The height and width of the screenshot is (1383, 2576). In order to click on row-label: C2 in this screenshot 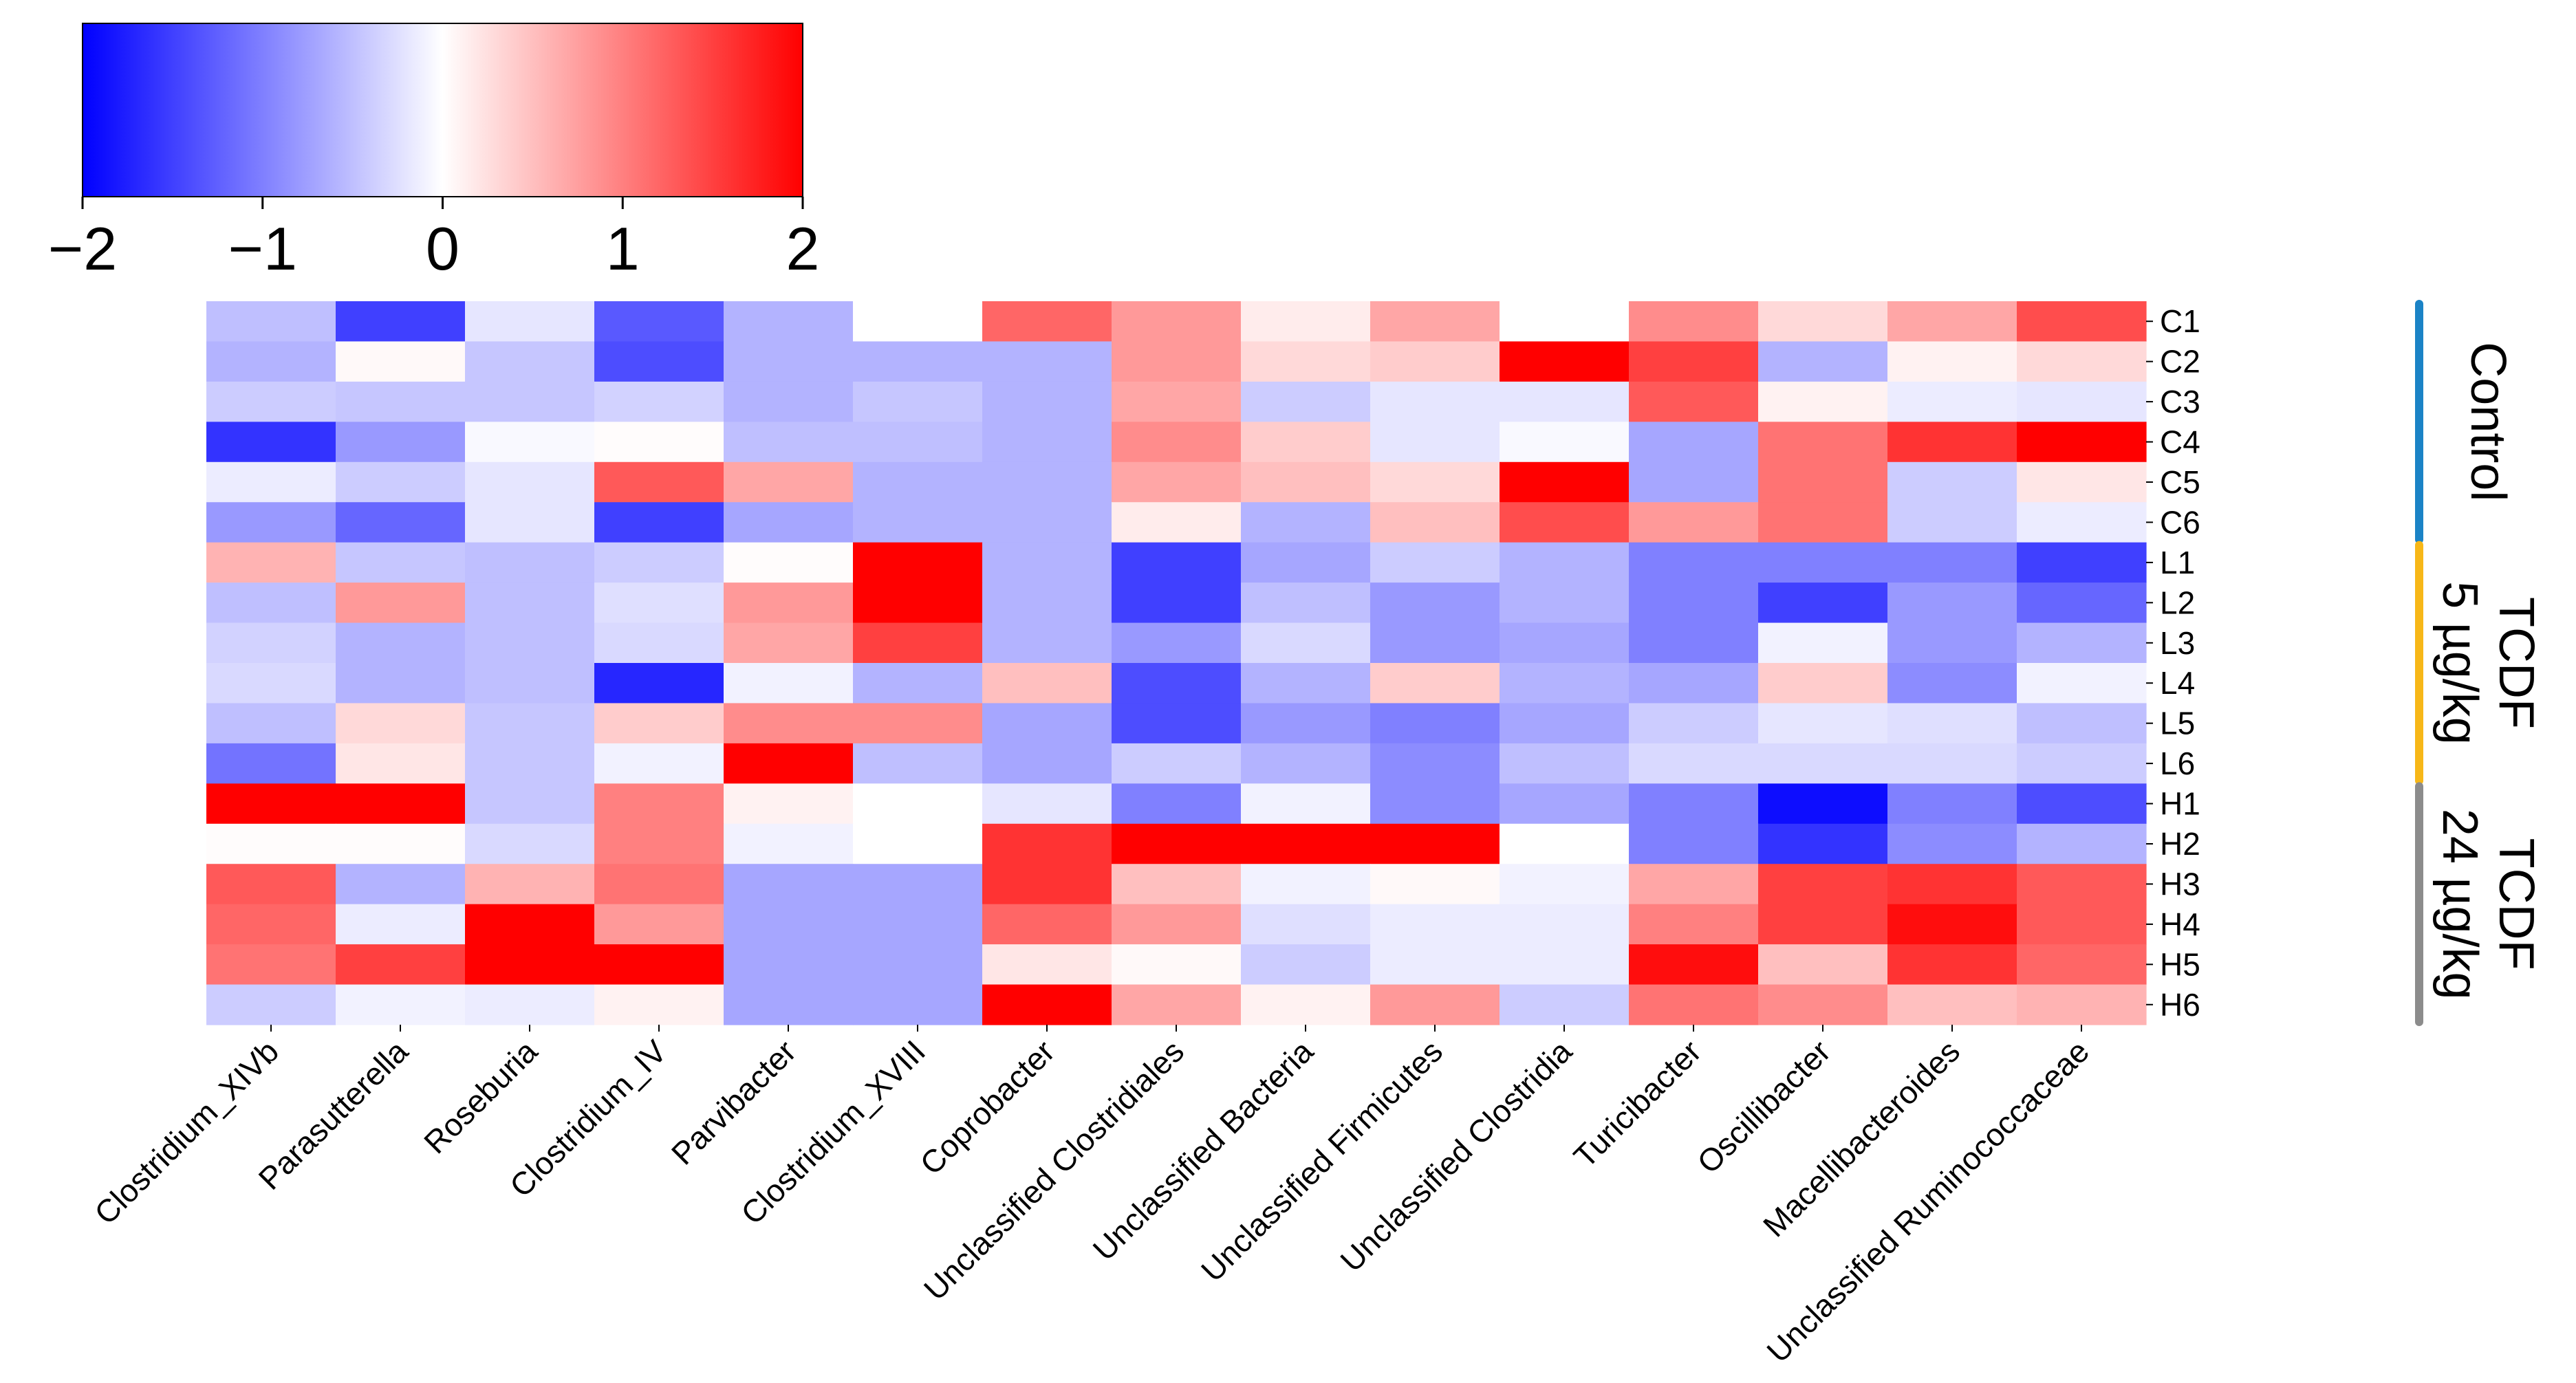, I will do `click(2180, 362)`.